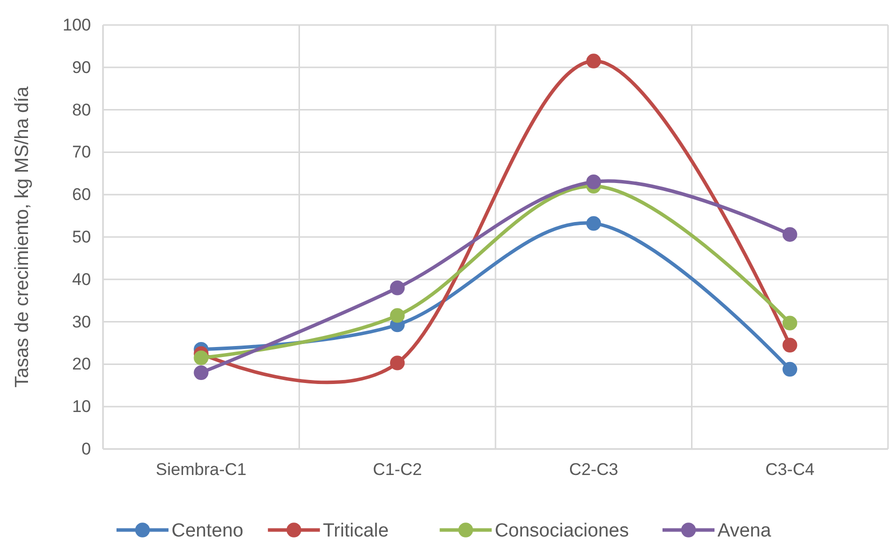 The height and width of the screenshot is (542, 890). What do you see at coordinates (81, 67) in the screenshot?
I see `y-tick-label: 90` at bounding box center [81, 67].